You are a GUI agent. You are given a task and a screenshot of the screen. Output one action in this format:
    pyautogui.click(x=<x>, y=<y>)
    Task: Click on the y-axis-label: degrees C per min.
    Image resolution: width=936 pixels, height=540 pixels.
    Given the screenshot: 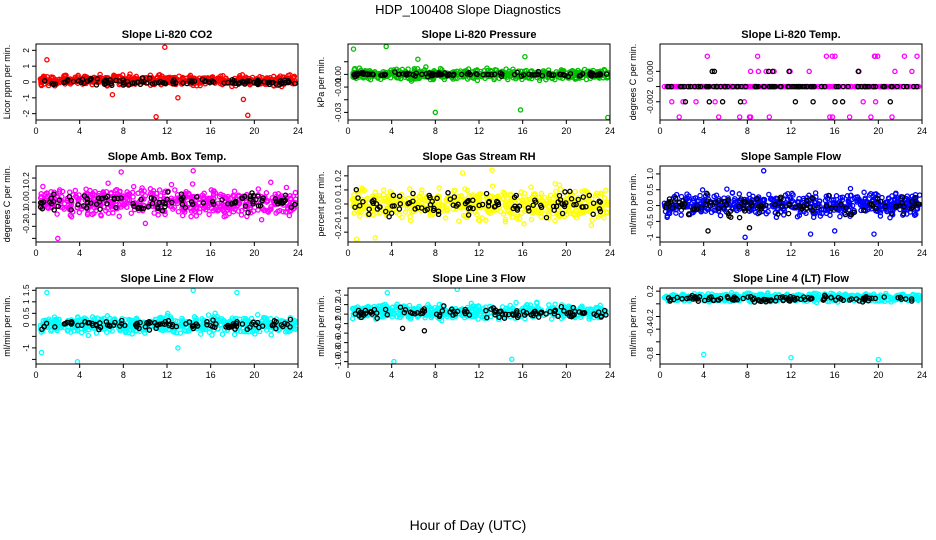 What is the action you would take?
    pyautogui.click(x=7, y=204)
    